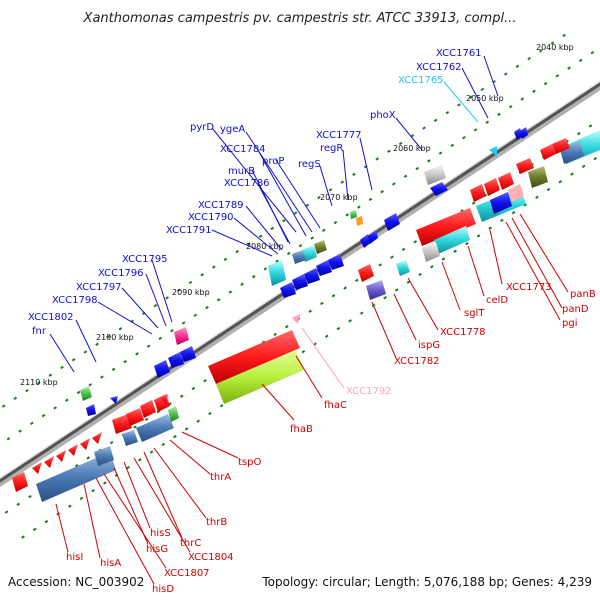  What do you see at coordinates (110, 563) in the screenshot?
I see `gene-label: hisA` at bounding box center [110, 563].